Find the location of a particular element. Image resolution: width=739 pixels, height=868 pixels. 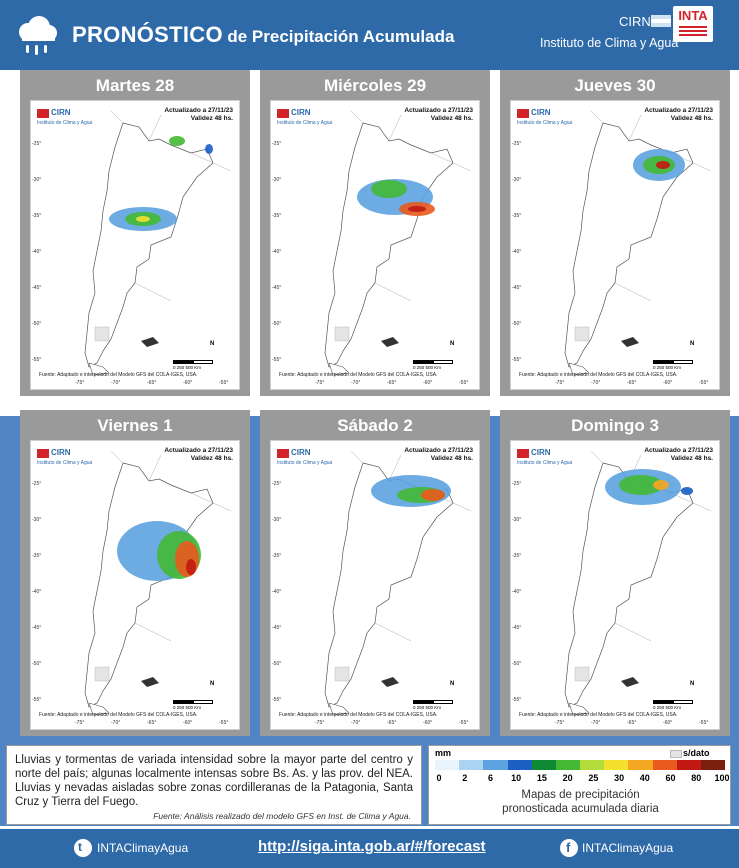

page-title: PRONÓSTICO de Precipitación Acumulada is located at coordinates (263, 35).